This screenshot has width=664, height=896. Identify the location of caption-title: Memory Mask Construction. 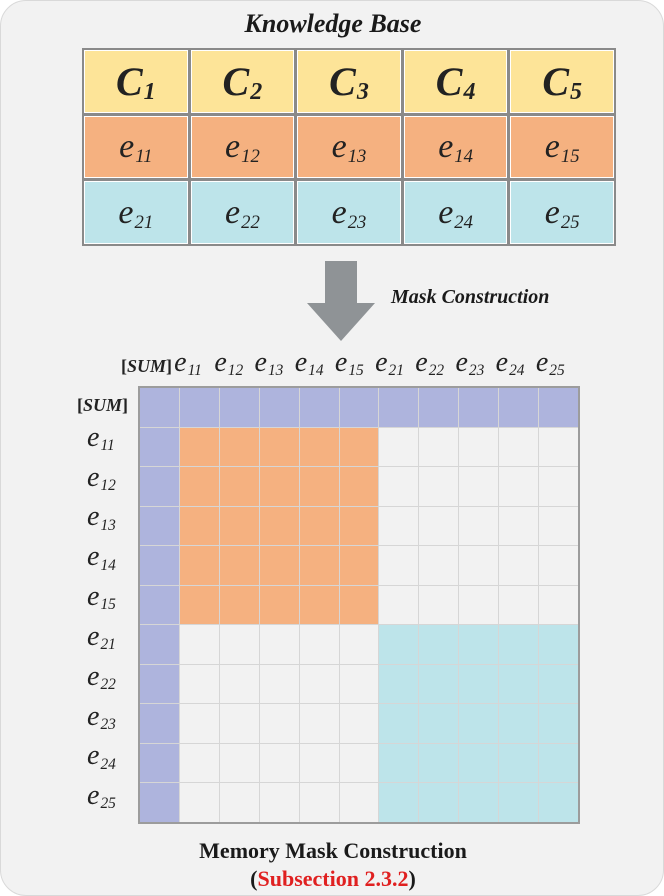
(333, 850).